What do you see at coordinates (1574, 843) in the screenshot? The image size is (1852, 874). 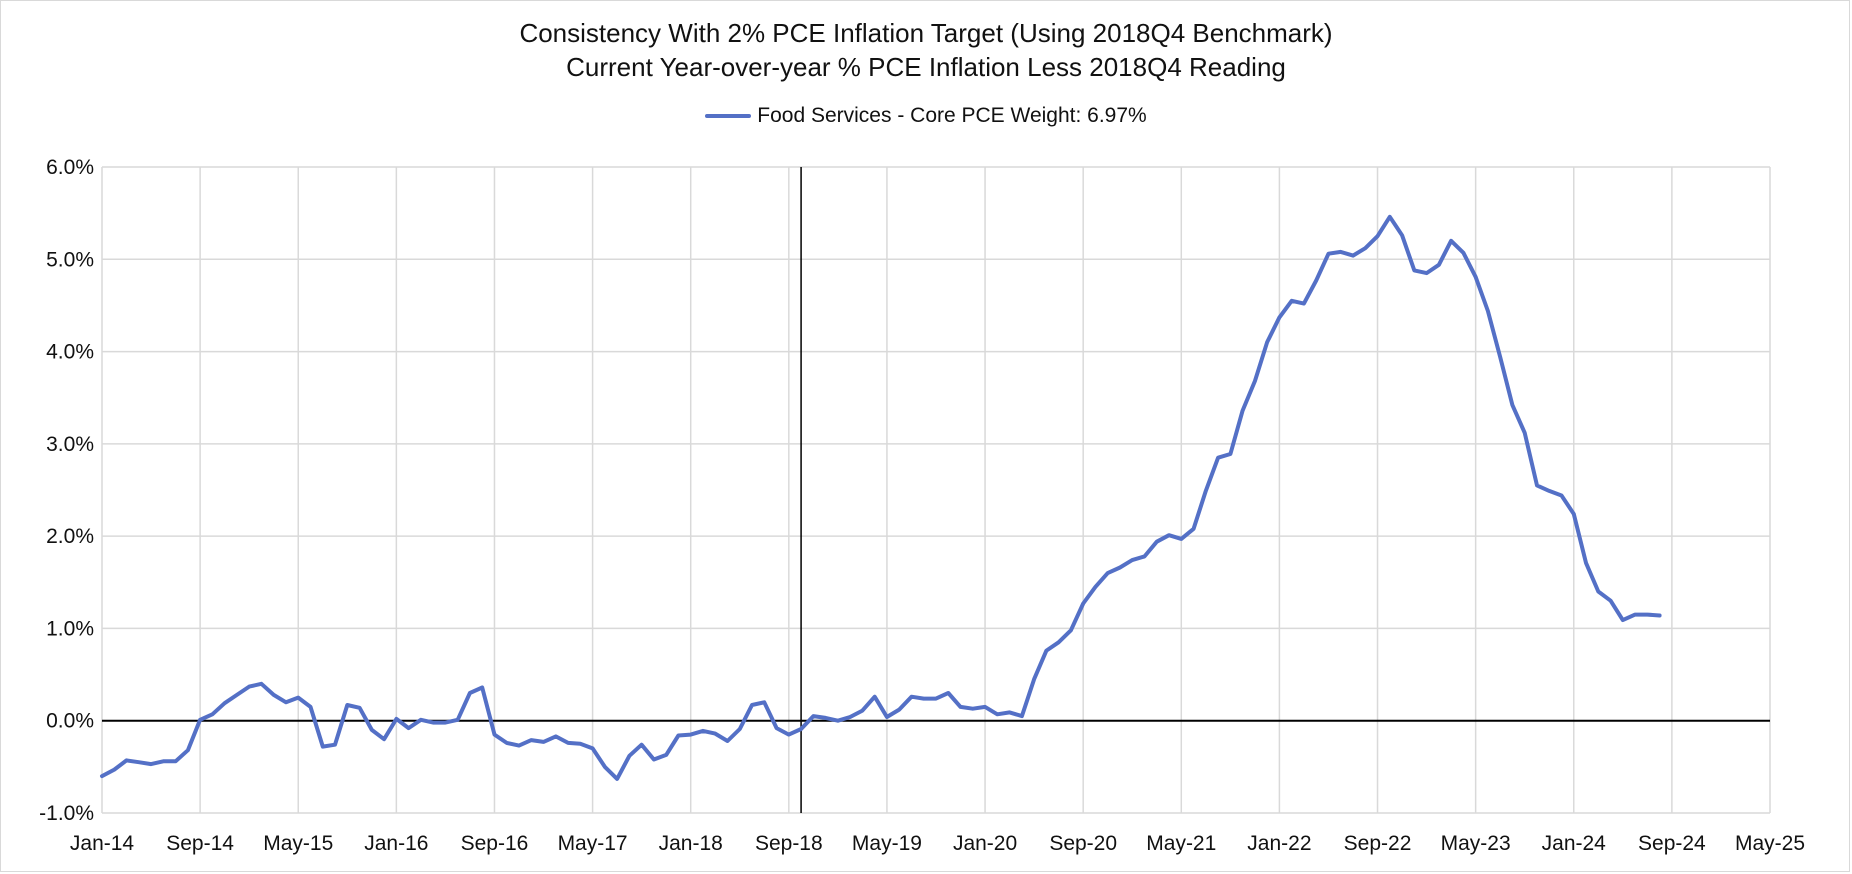 I see `x-tick-label: Jan-24` at bounding box center [1574, 843].